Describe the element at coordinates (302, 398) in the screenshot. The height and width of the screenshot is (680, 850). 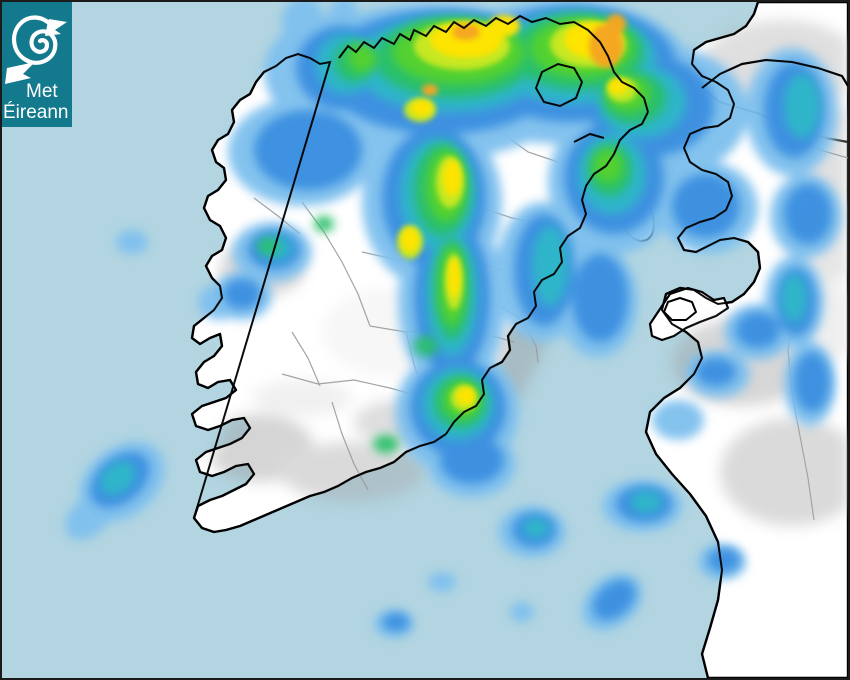
I see `terrain-shannon-estuary` at that location.